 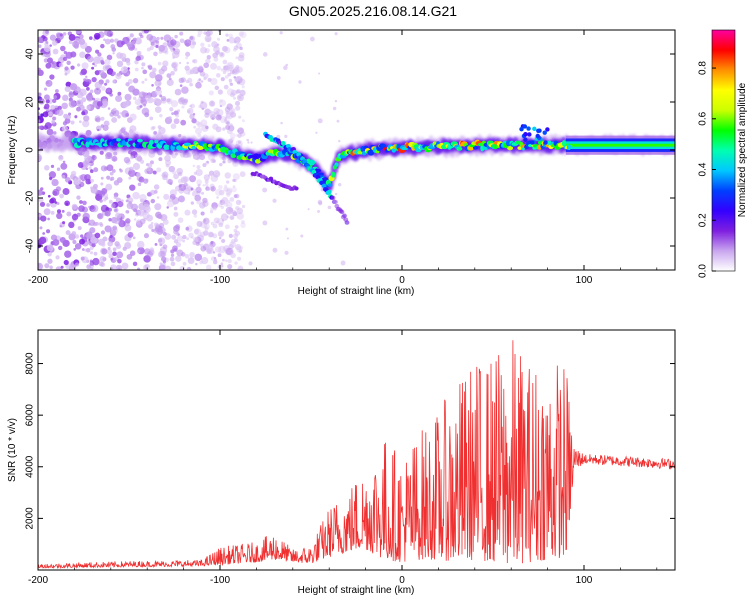 What do you see at coordinates (703, 118) in the screenshot?
I see `colorbar-tick-label: 0.6` at bounding box center [703, 118].